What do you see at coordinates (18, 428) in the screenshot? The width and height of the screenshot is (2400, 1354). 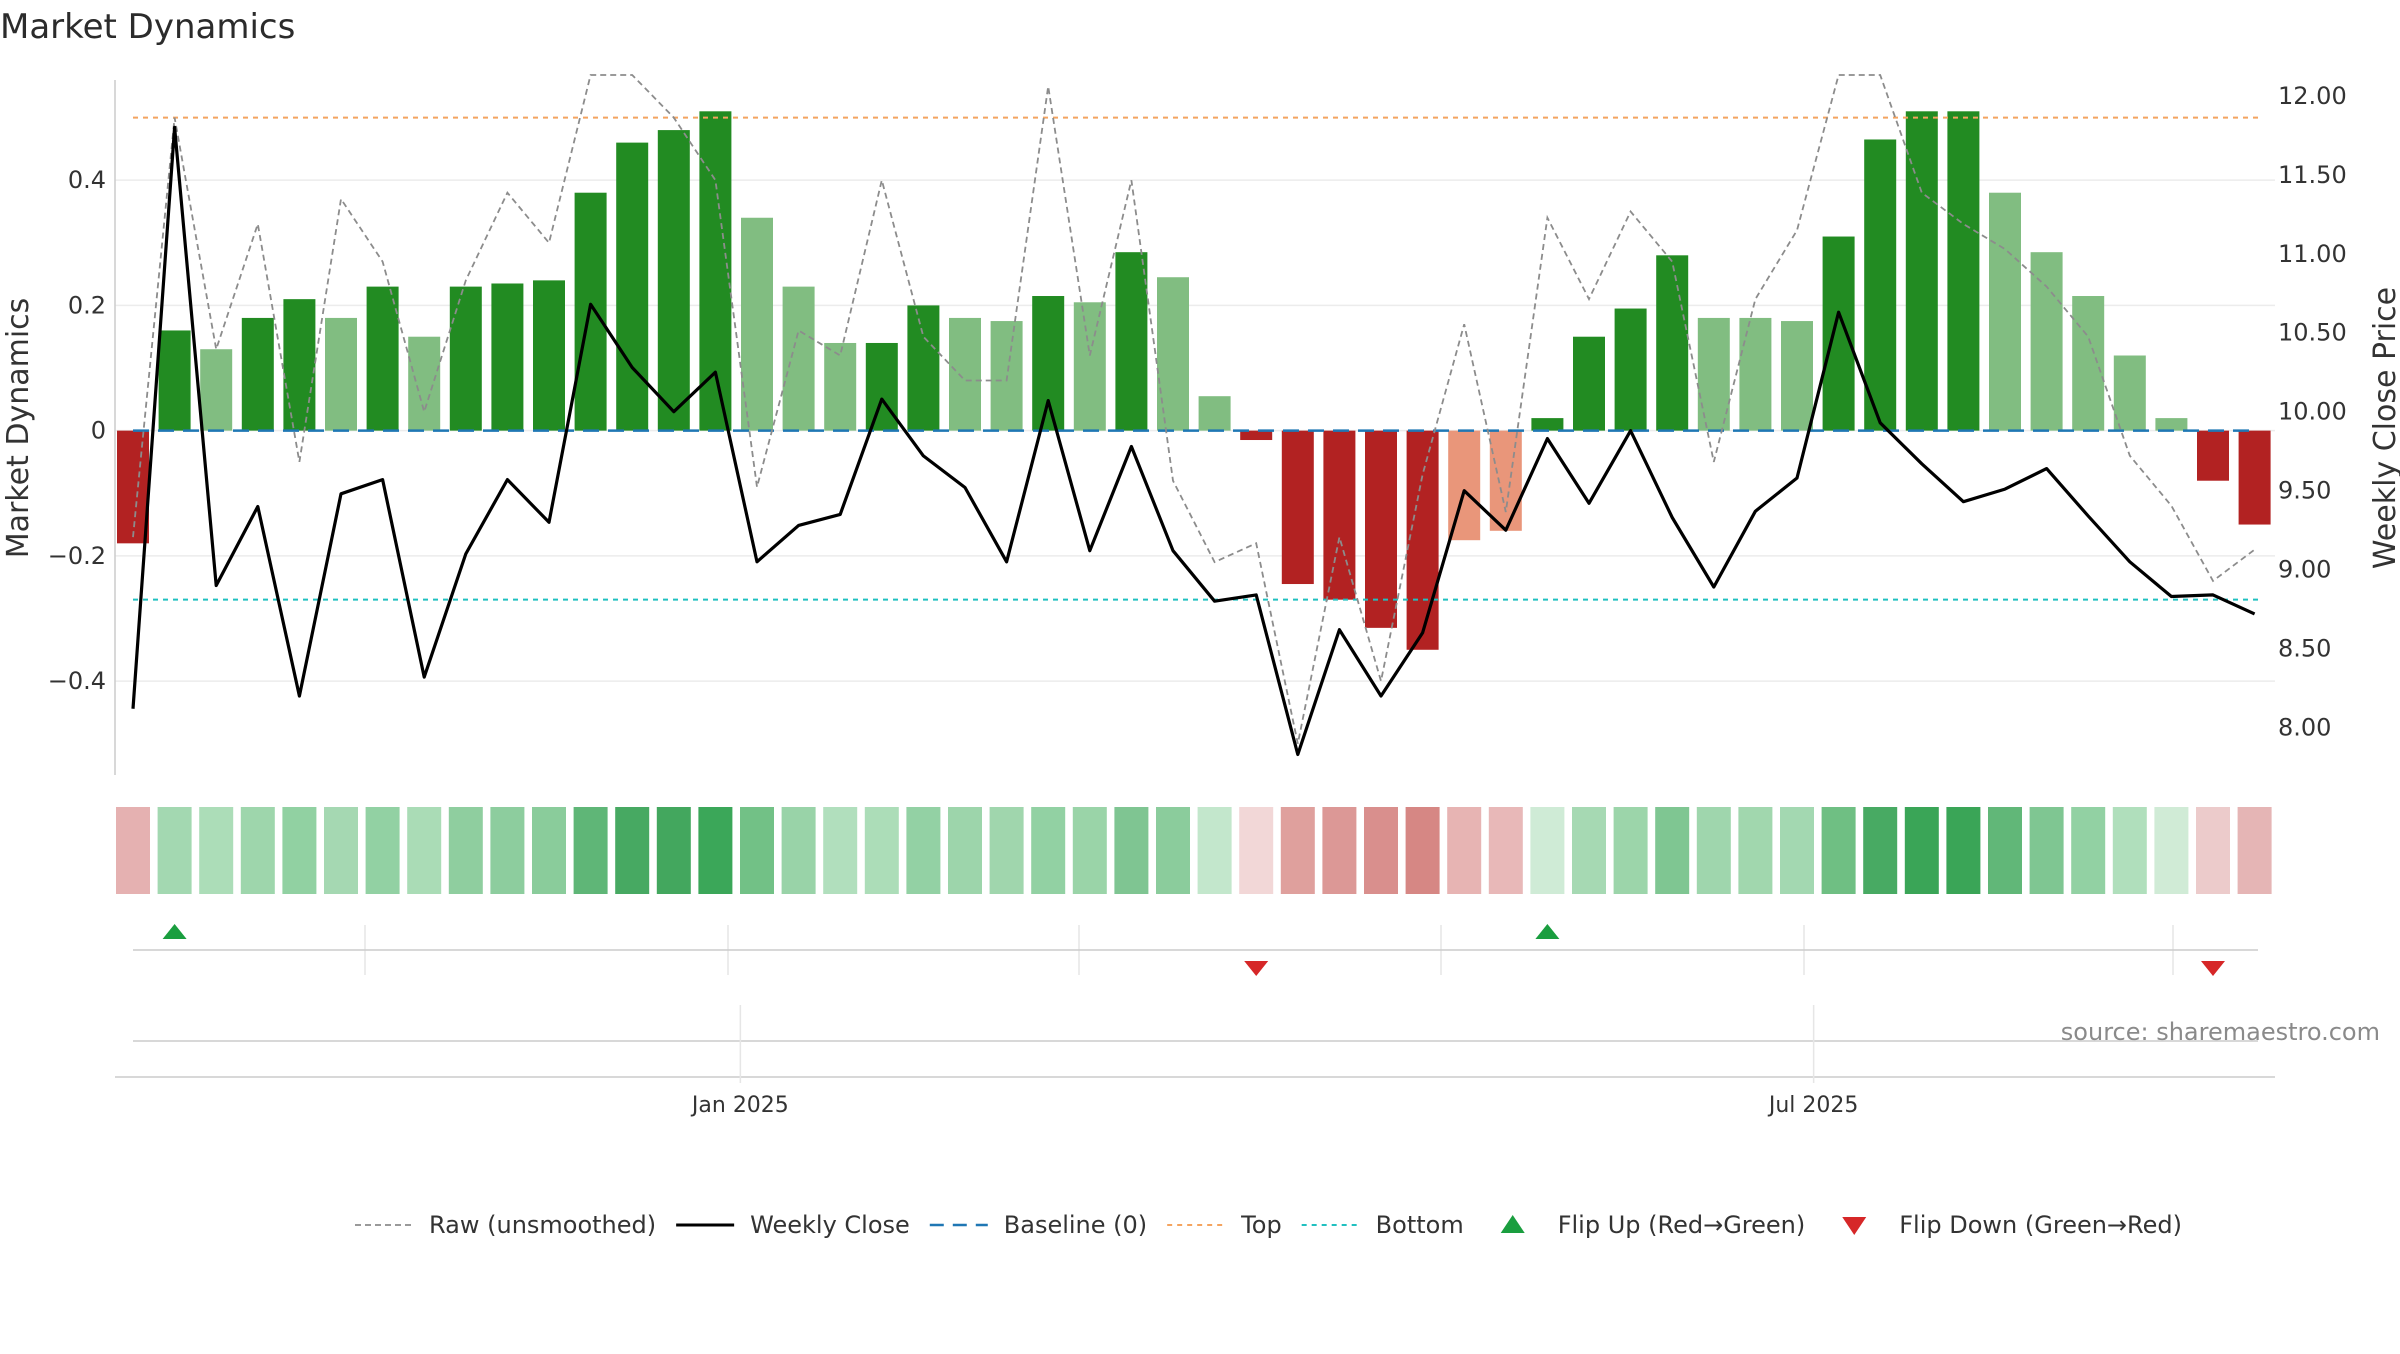 I see `y-left-axis-label: Market Dynamics` at bounding box center [18, 428].